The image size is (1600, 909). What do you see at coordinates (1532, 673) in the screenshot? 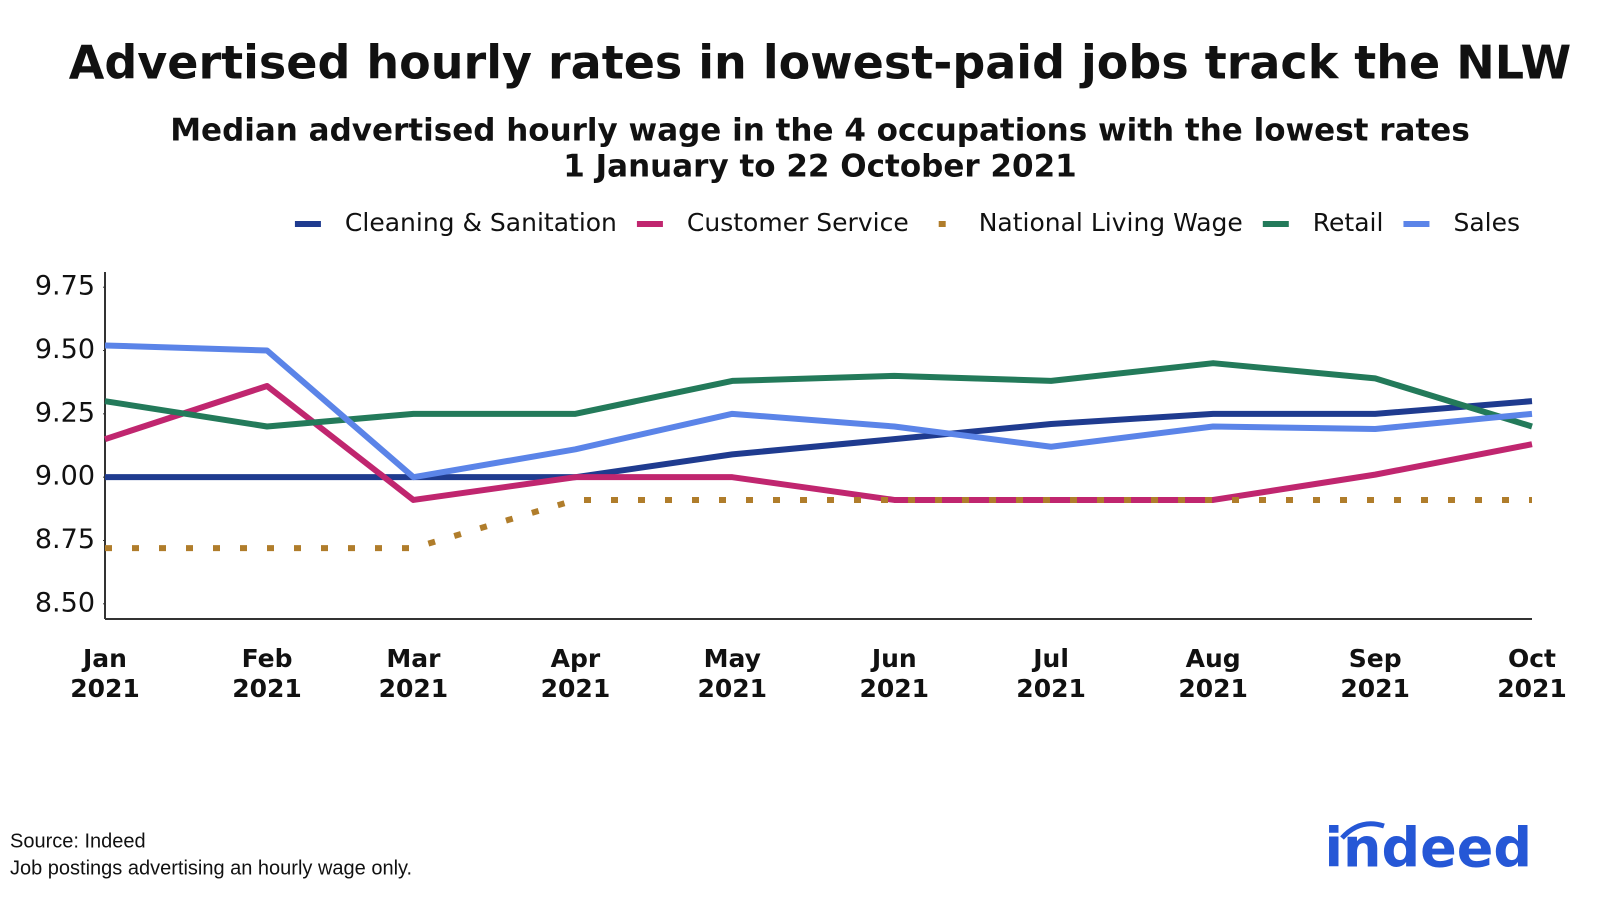
I see `x-tick-label: Oct 2021` at bounding box center [1532, 673].